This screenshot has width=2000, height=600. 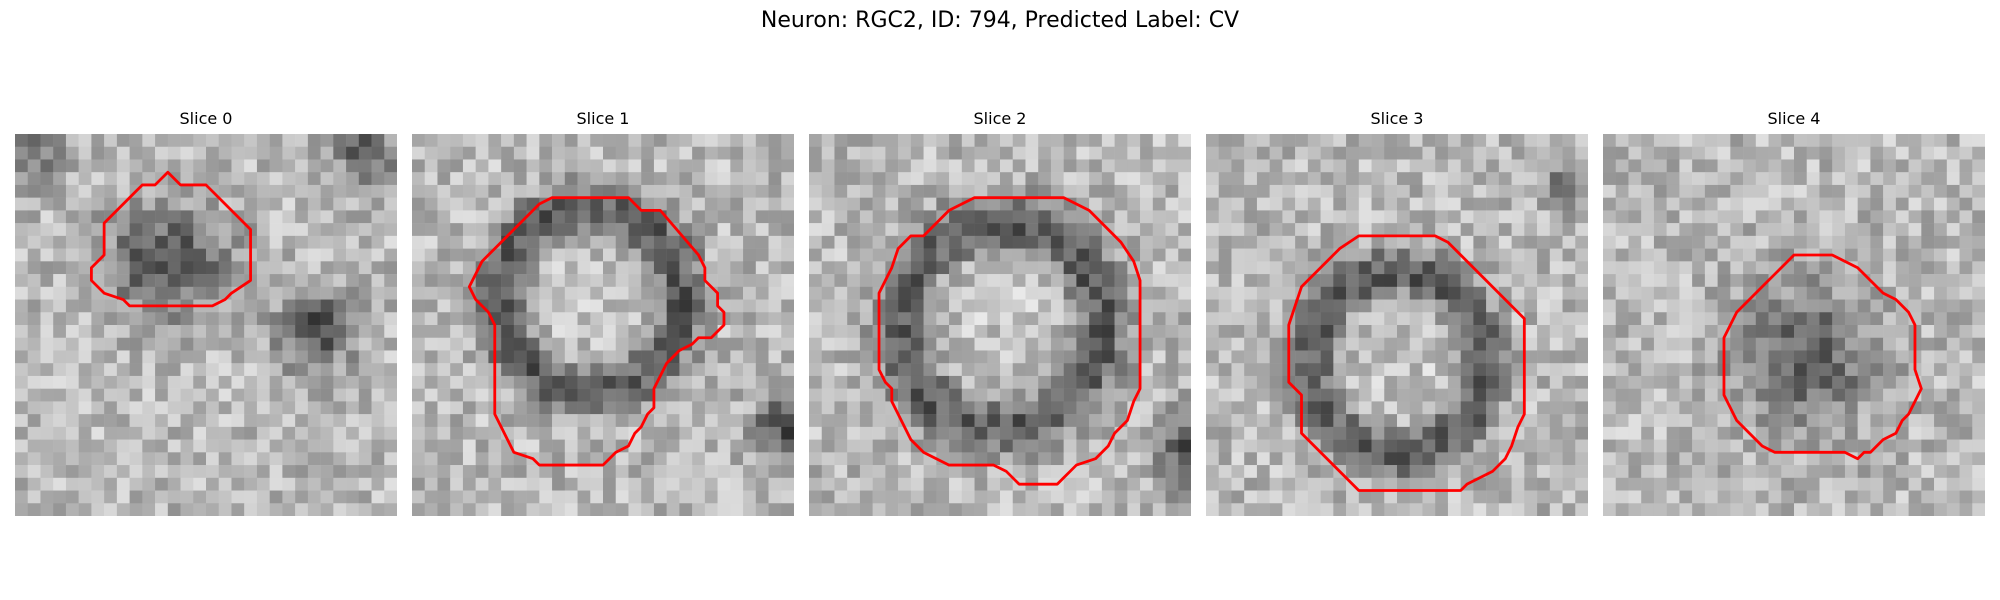 I want to click on slice-panel-4: Slice 4, so click(x=1794, y=312).